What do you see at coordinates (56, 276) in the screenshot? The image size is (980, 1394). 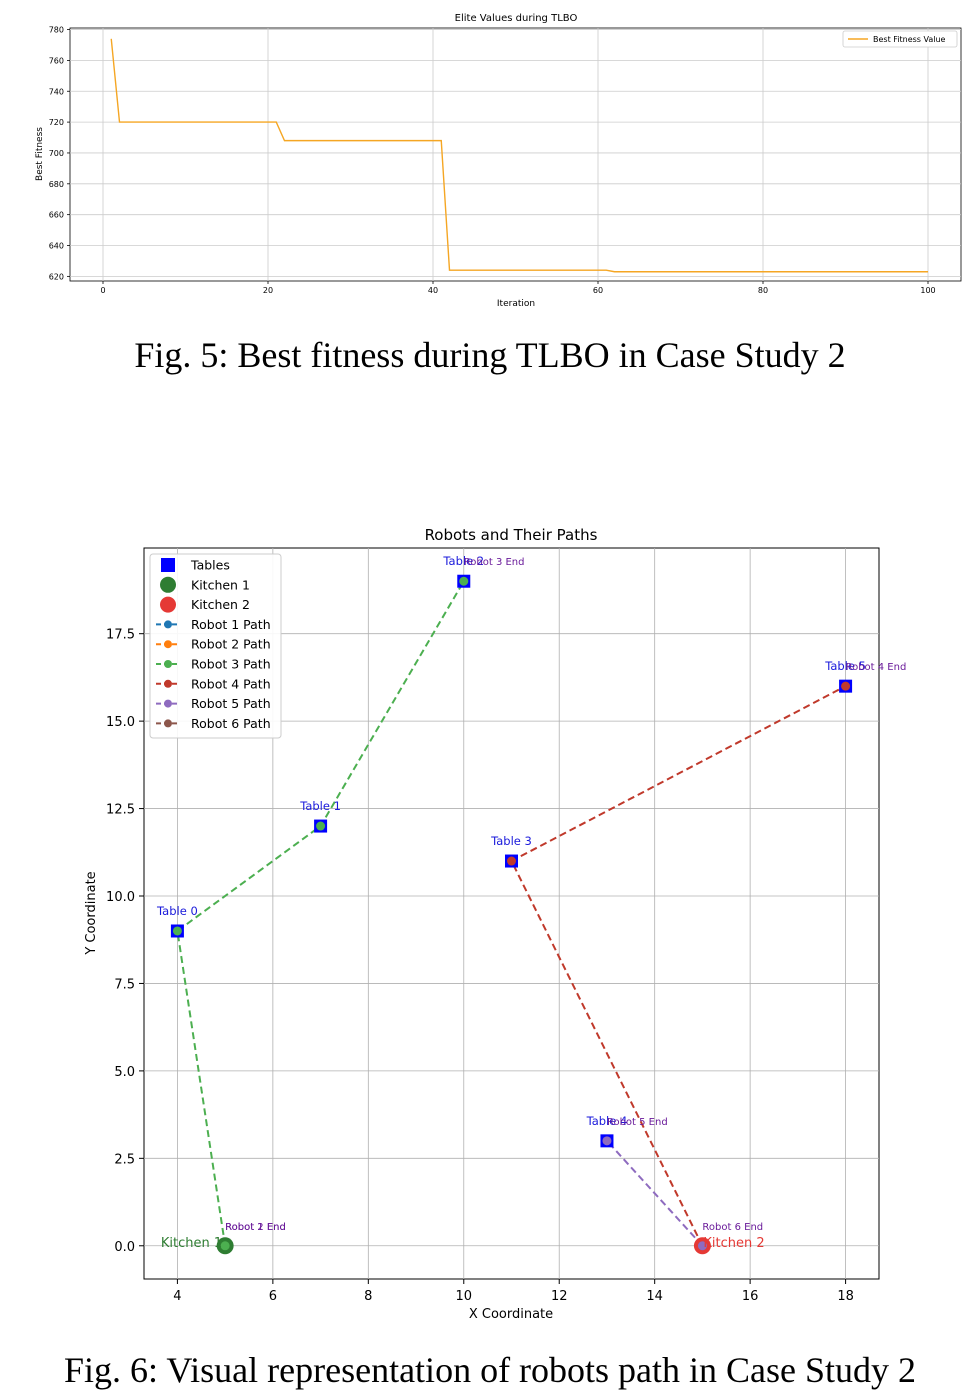 I see `y-tick-label: 620` at bounding box center [56, 276].